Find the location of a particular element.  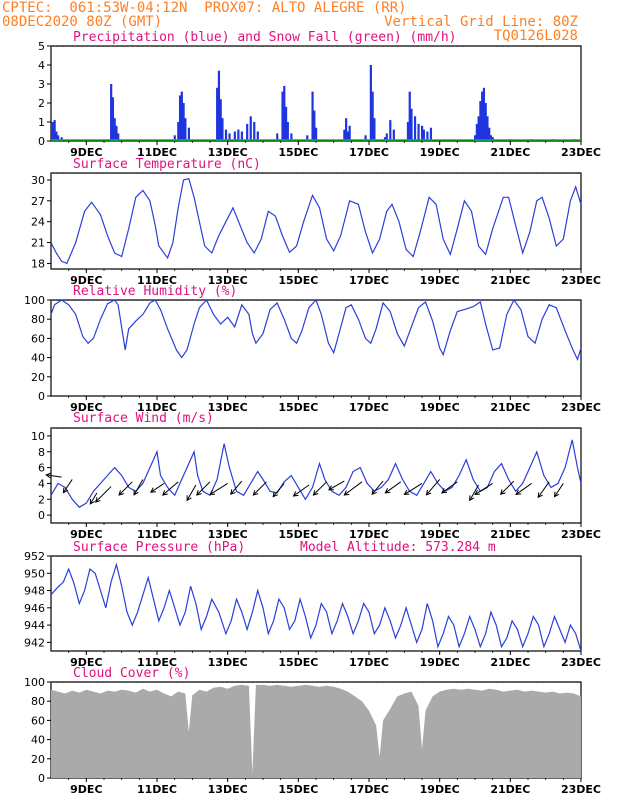

wind-ytick-label: 4 is located at coordinates (41, 483).